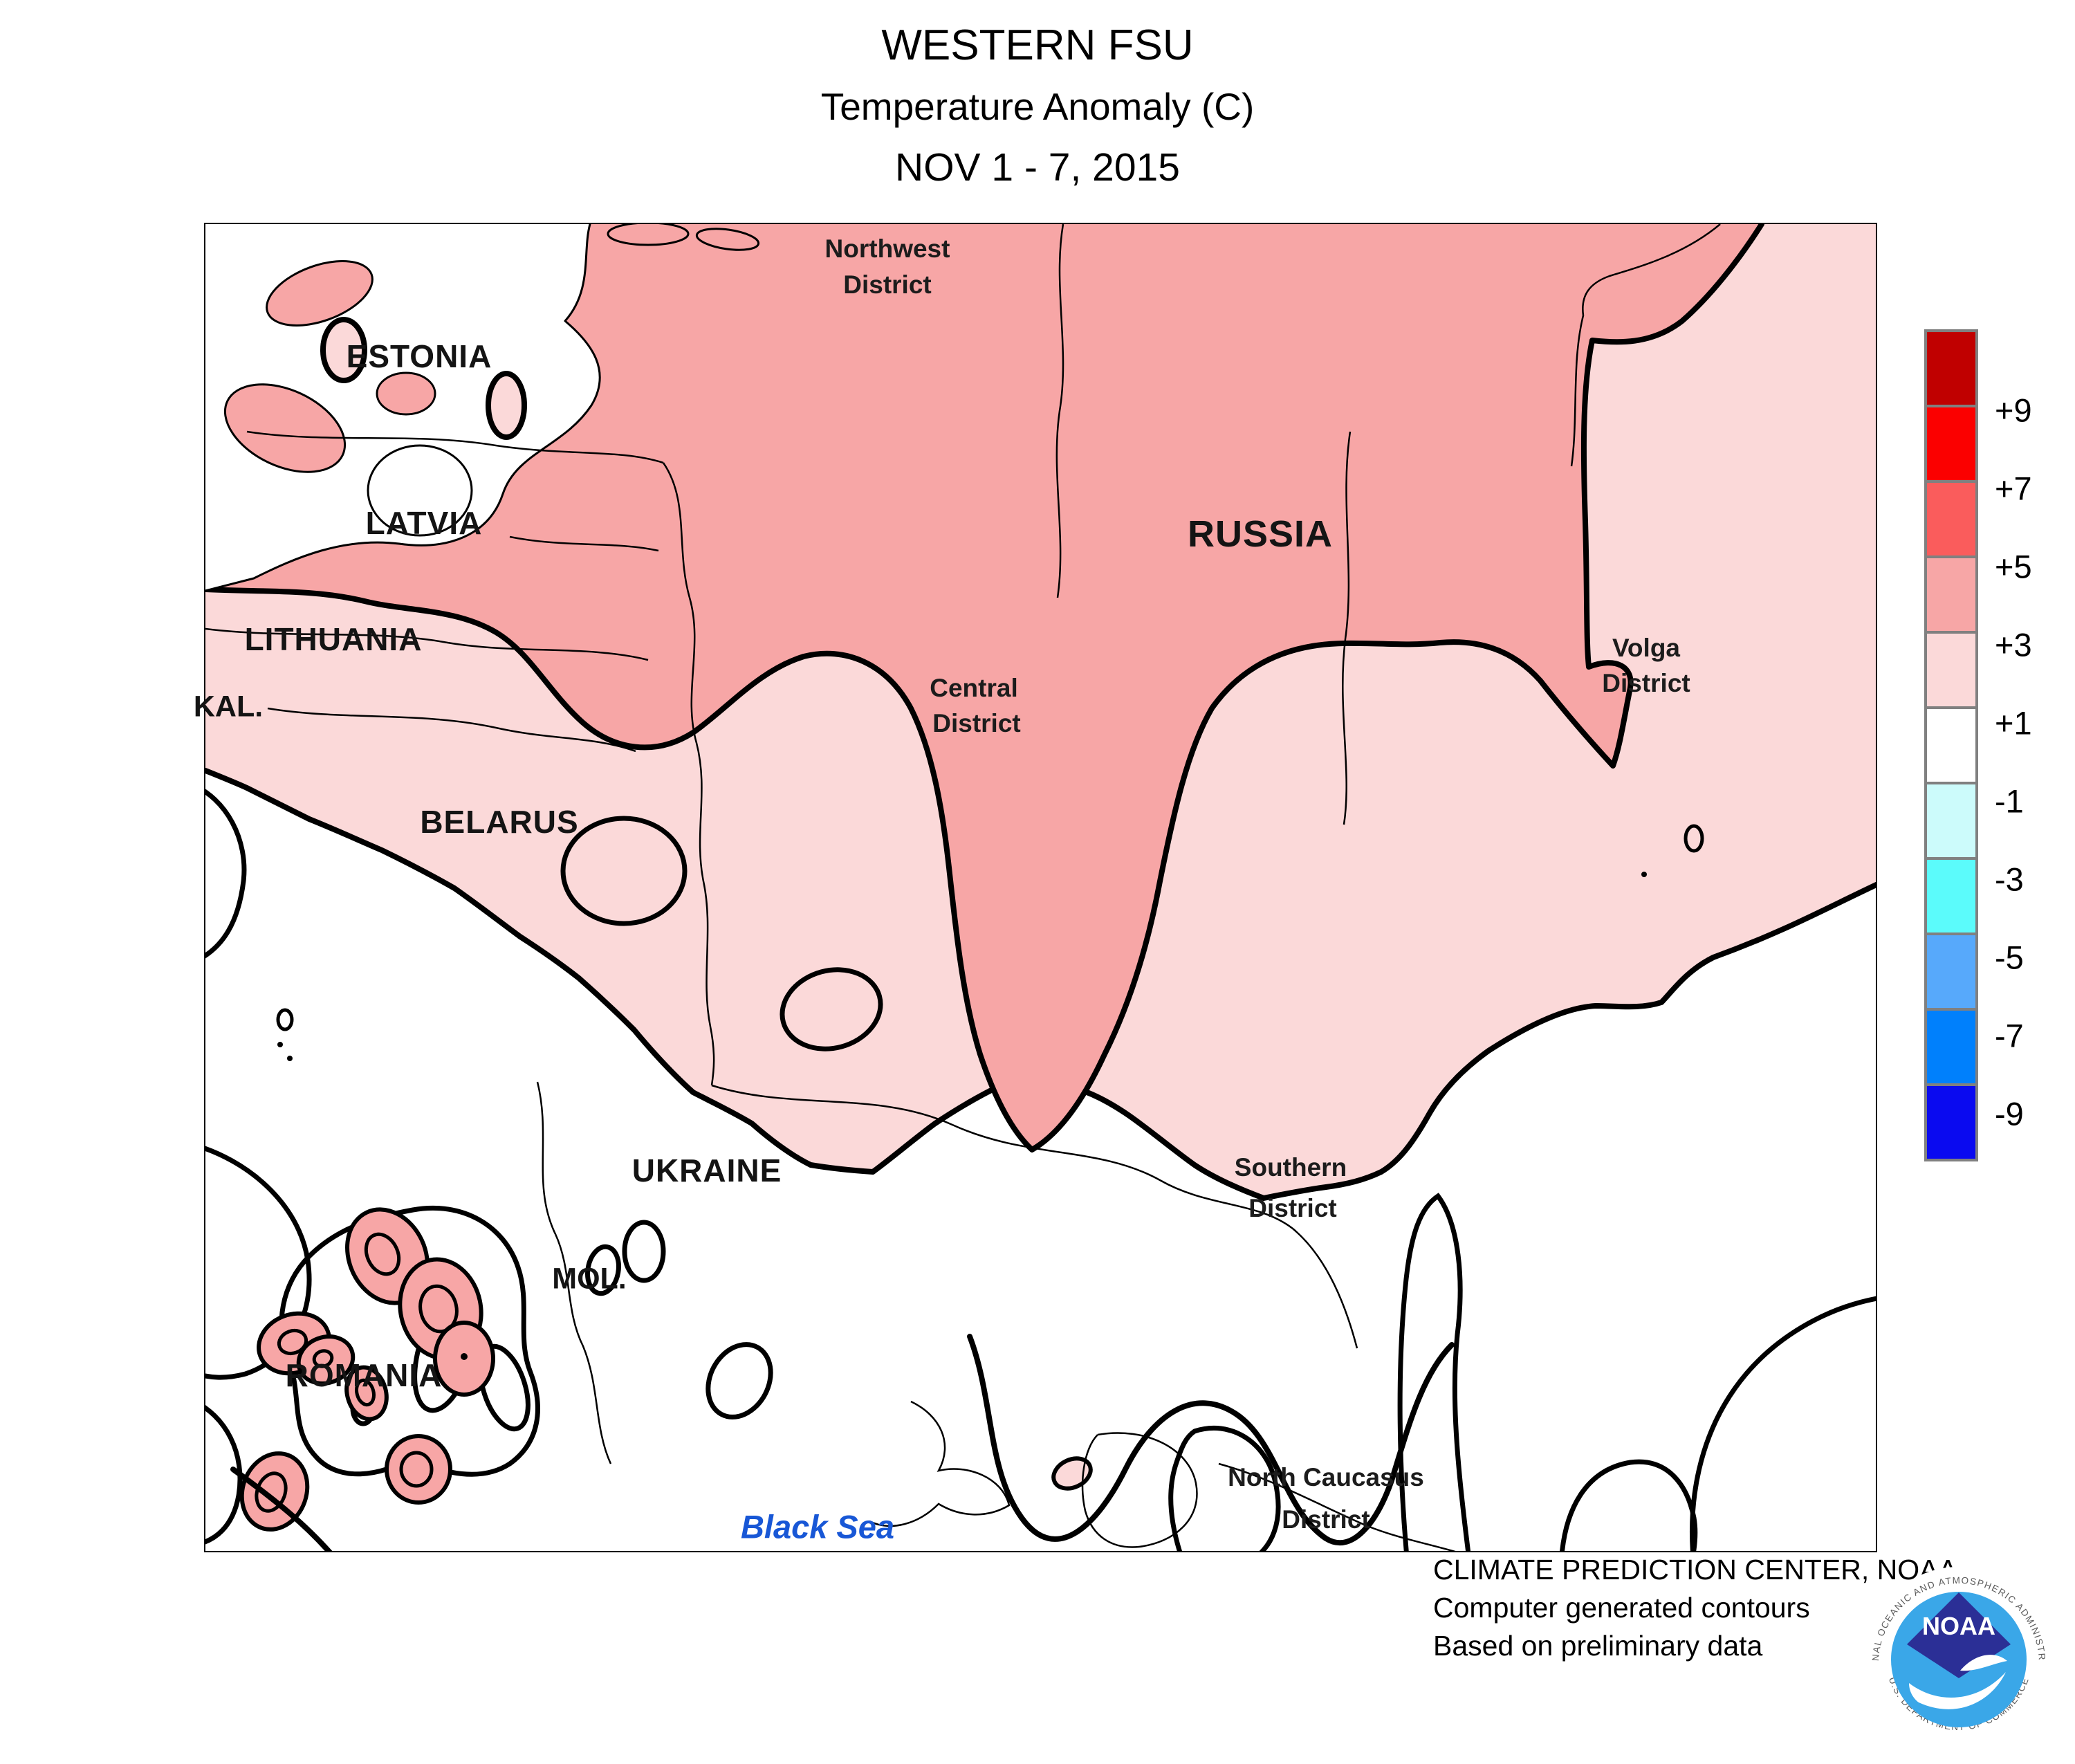 The image size is (2075, 1764). Describe the element at coordinates (1326, 1477) in the screenshot. I see `map-label-north-caucasus: North Caucasus` at that location.